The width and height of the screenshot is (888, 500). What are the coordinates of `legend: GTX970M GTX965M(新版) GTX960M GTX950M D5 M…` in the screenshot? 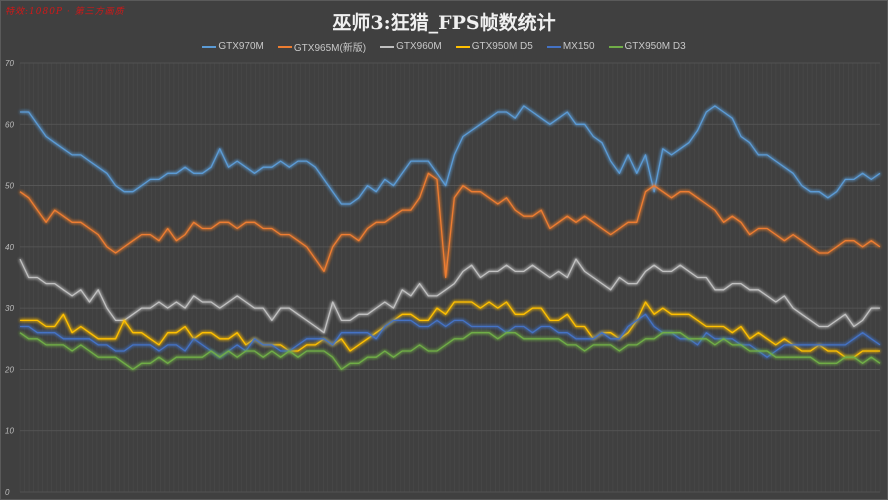 It's located at (444, 46).